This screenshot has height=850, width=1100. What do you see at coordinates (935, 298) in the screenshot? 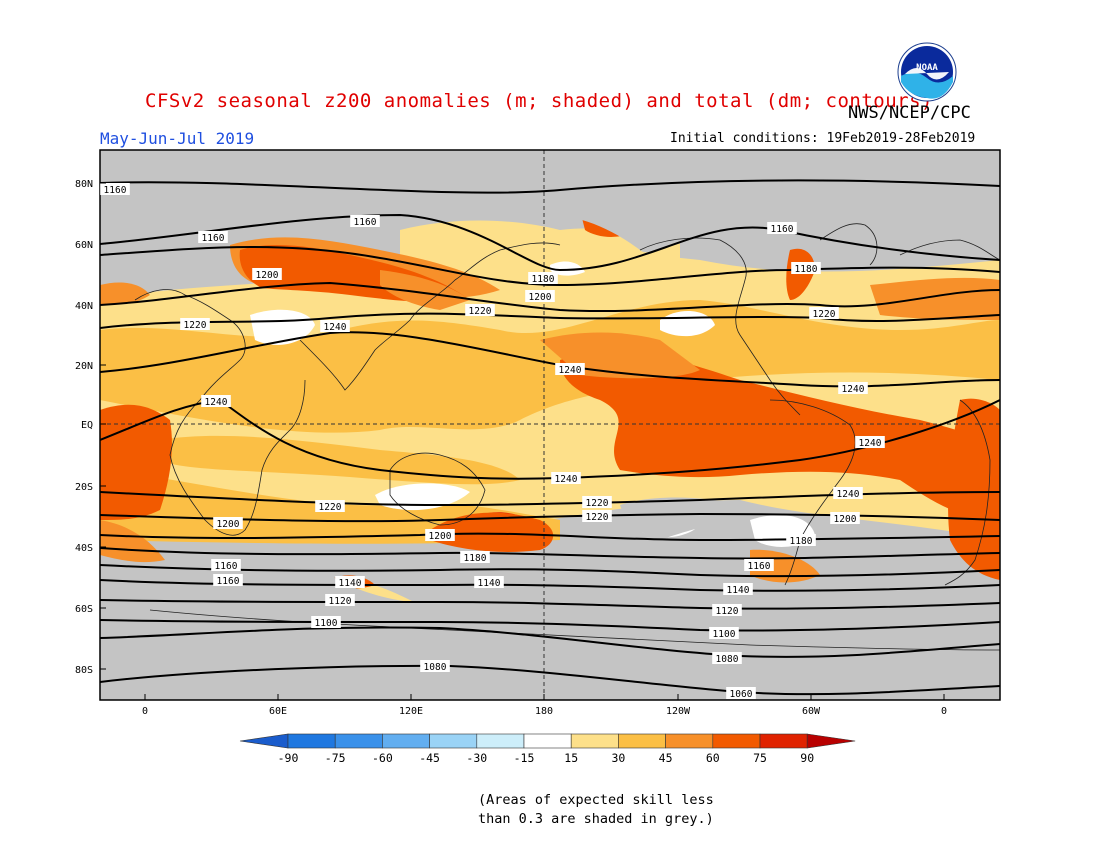
I see `anomaly-band-60-north-atlantic` at bounding box center [935, 298].